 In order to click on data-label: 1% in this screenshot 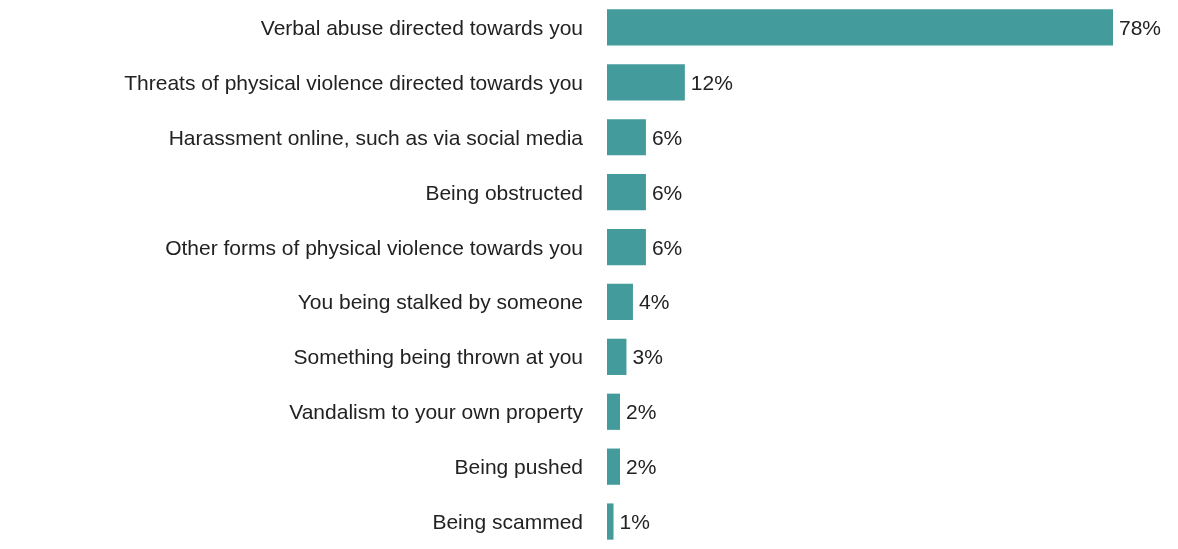, I will do `click(634, 522)`.